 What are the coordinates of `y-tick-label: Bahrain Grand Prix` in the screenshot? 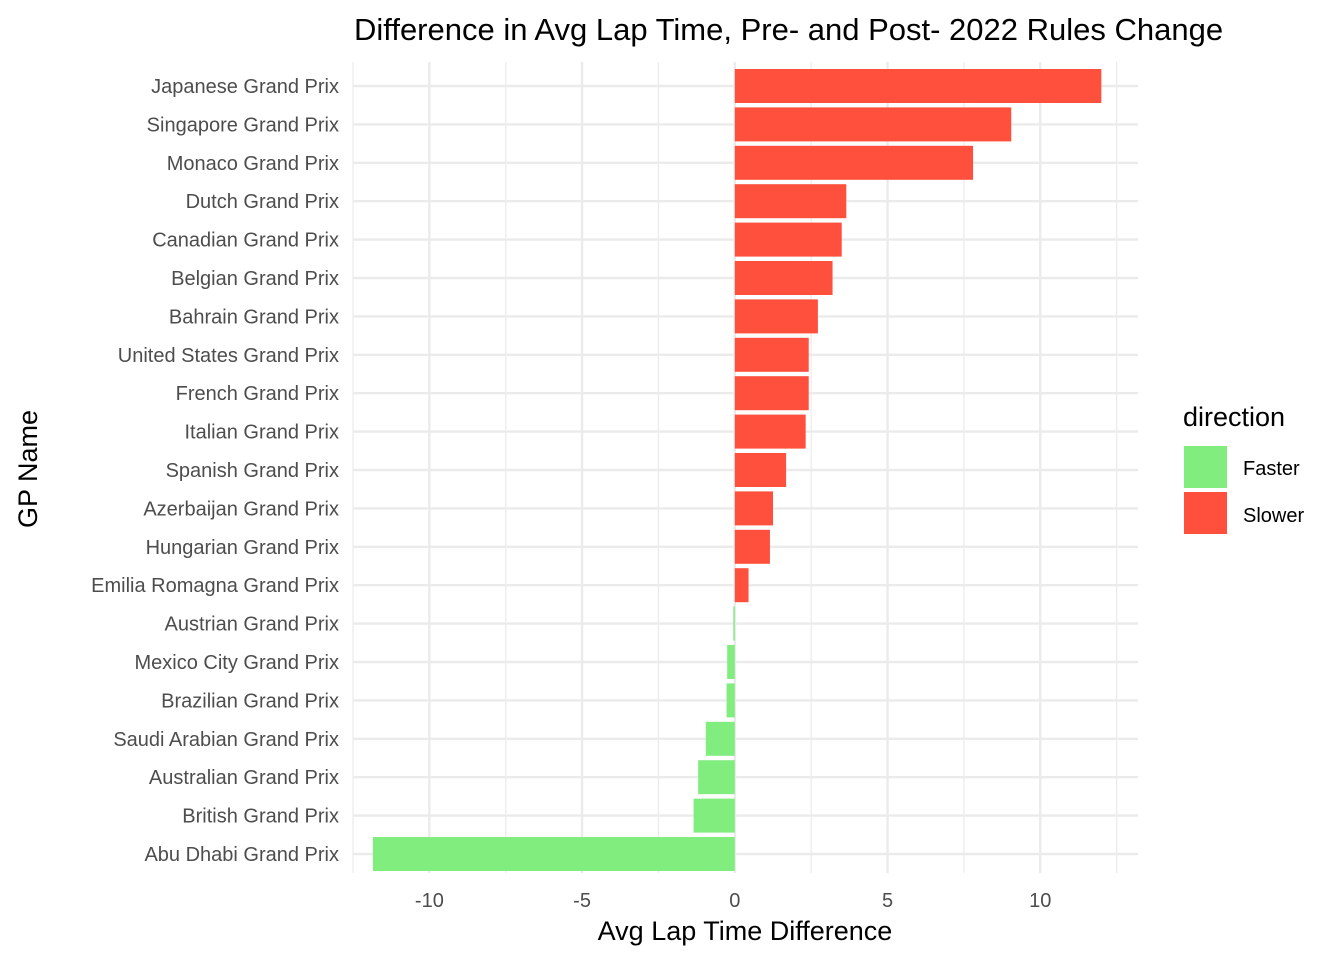 It's located at (254, 317).